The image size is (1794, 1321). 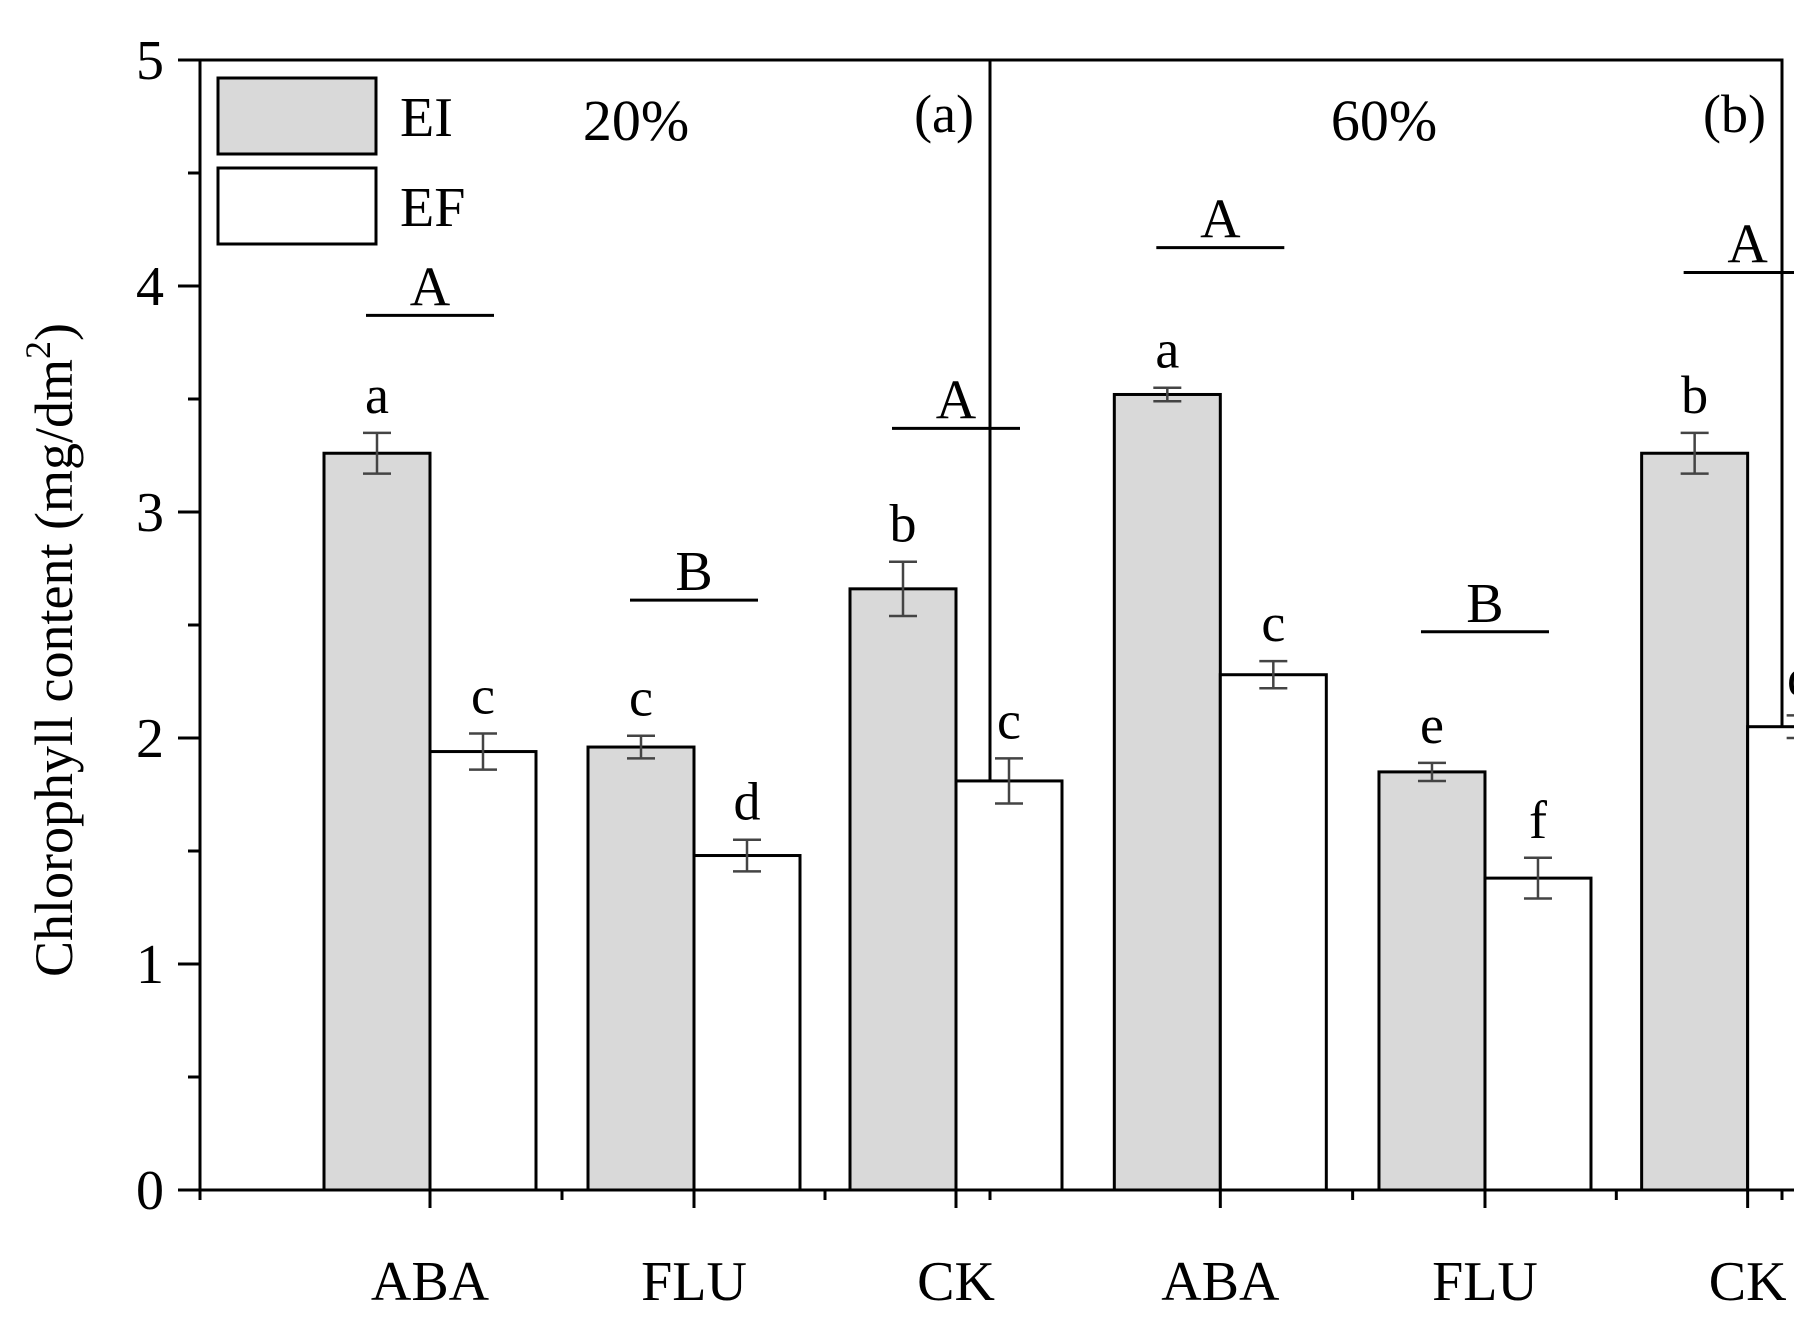 I want to click on svg-text: Chlorophyll content (mg/dm2), so click(x=51, y=650).